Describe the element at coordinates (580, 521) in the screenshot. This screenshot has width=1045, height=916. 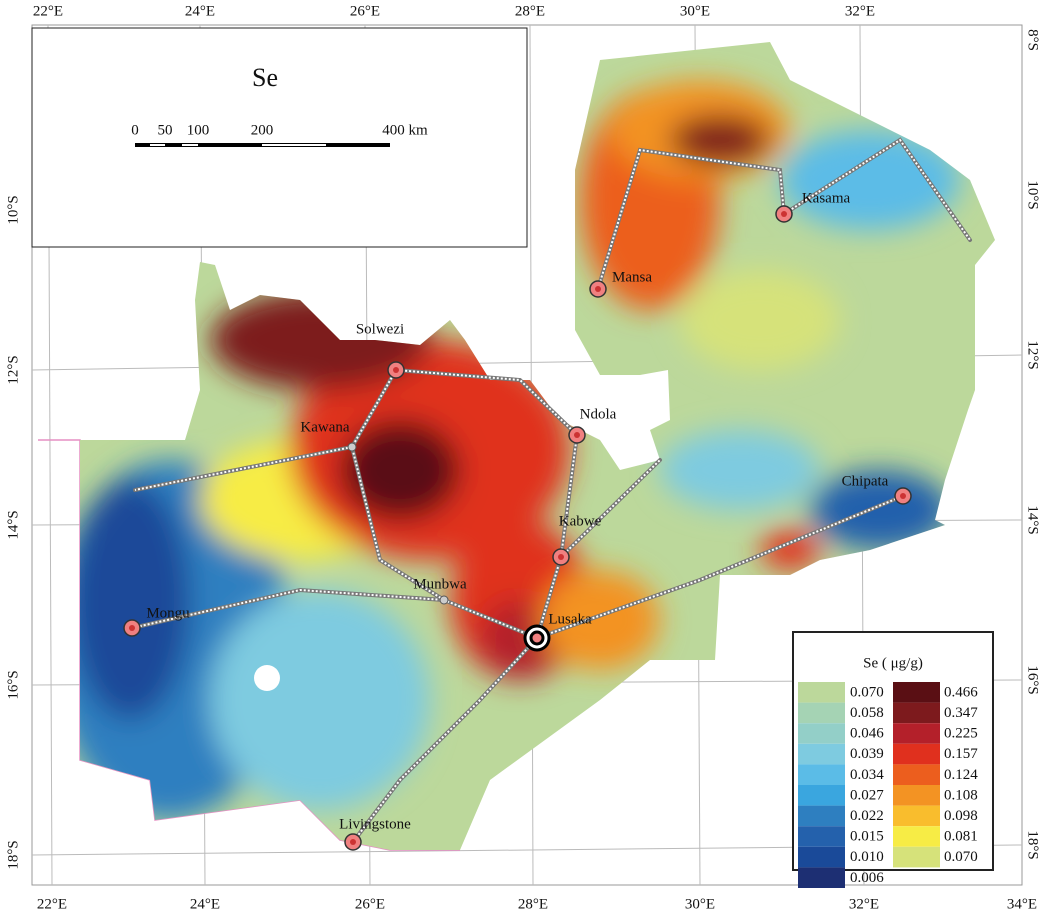
I see `city-label: Kabwe` at that location.